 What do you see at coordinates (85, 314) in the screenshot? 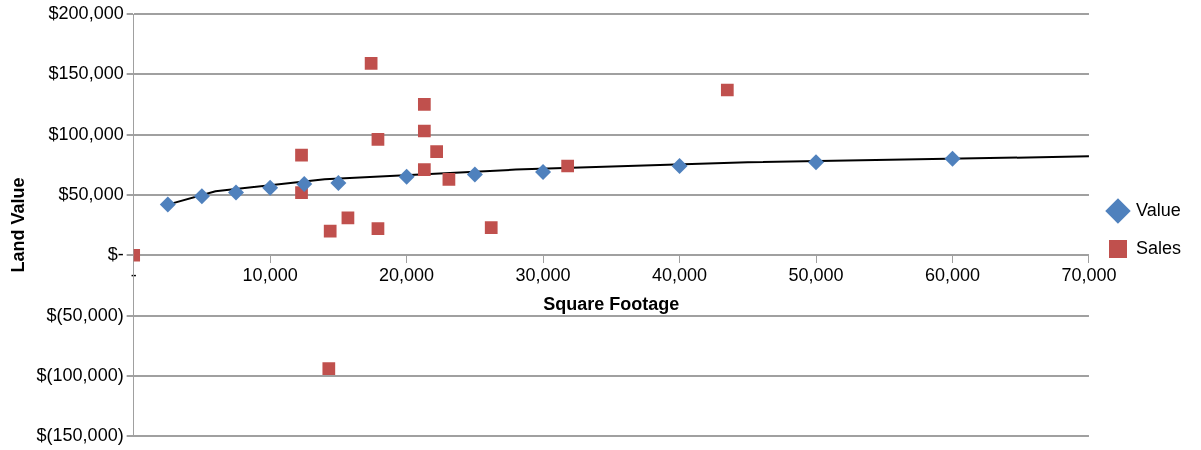
I see `y-tick-label: $(50,000)` at bounding box center [85, 314].